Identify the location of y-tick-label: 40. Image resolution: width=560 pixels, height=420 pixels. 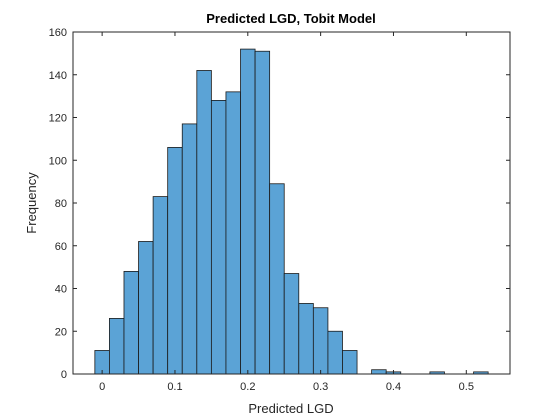
(61, 290).